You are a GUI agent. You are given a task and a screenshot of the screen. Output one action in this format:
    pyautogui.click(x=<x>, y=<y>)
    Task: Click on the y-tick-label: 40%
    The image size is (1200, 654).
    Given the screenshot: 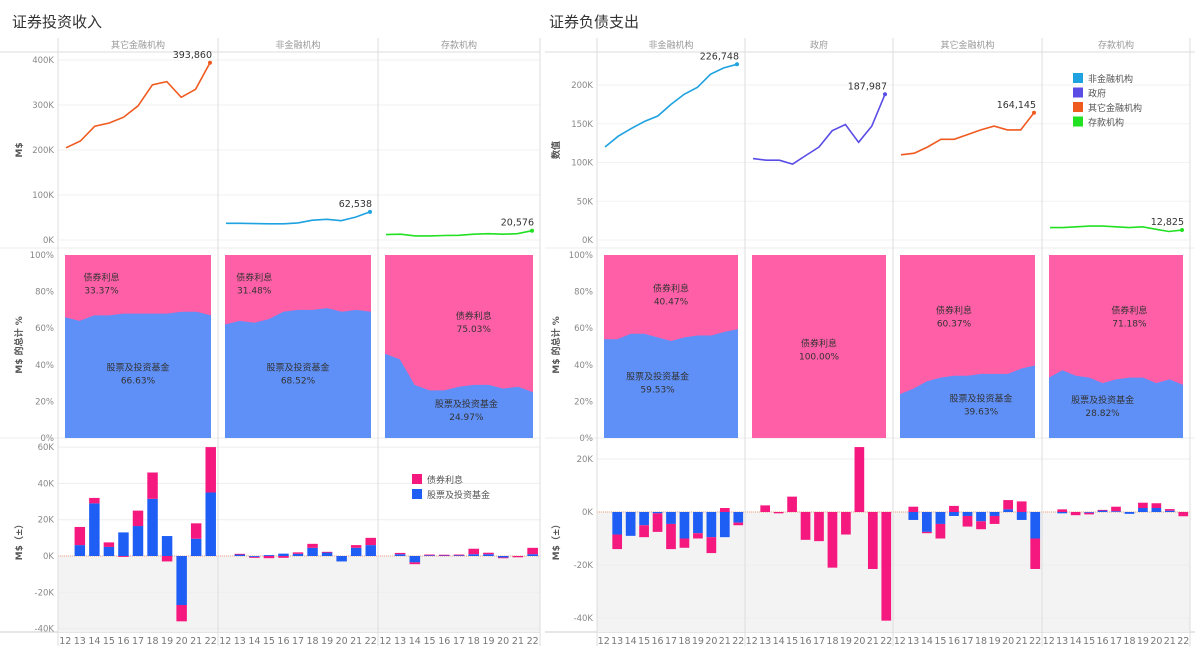 What is the action you would take?
    pyautogui.click(x=44, y=366)
    